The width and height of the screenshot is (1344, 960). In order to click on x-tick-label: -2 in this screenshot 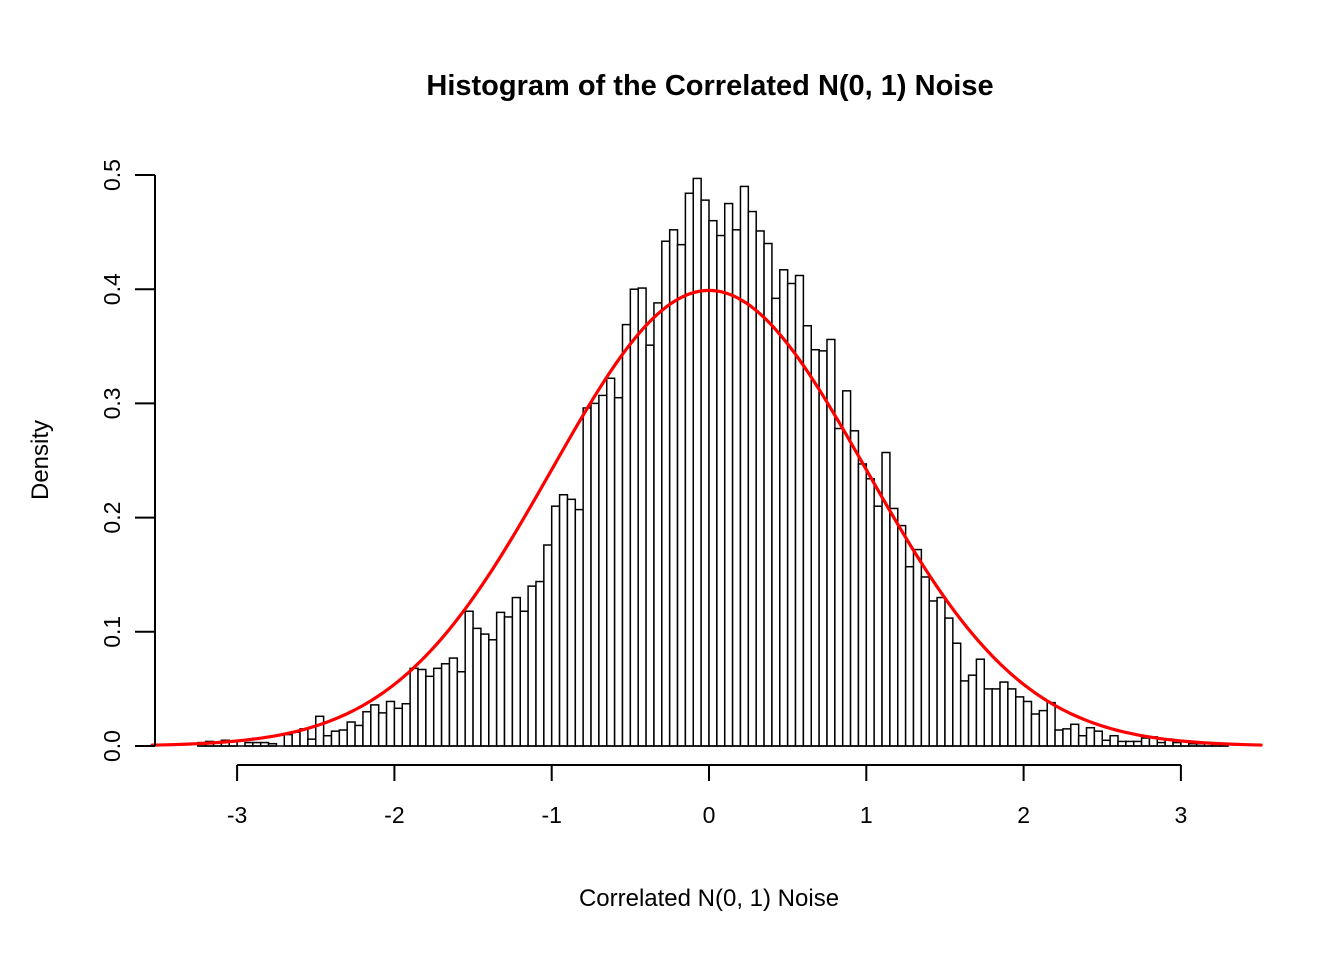, I will do `click(394, 815)`.